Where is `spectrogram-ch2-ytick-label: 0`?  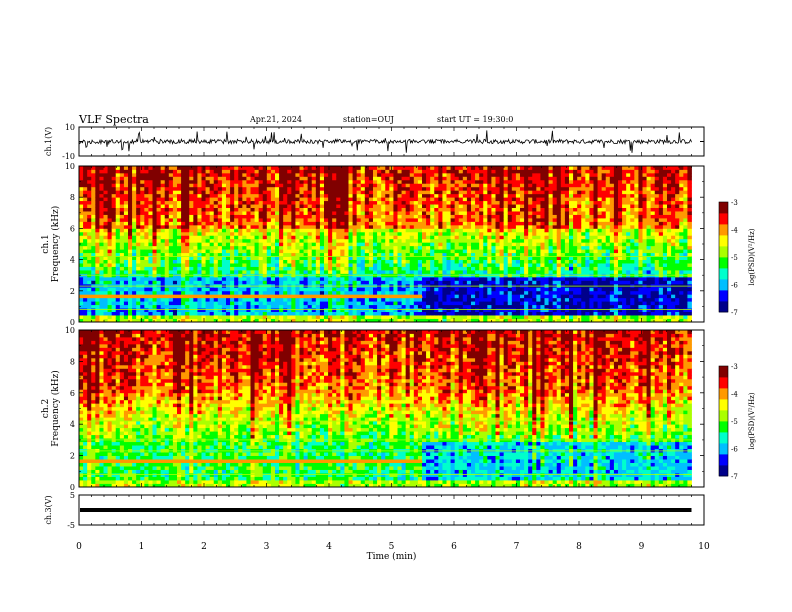 spectrogram-ch2-ytick-label: 0 is located at coordinates (72, 487).